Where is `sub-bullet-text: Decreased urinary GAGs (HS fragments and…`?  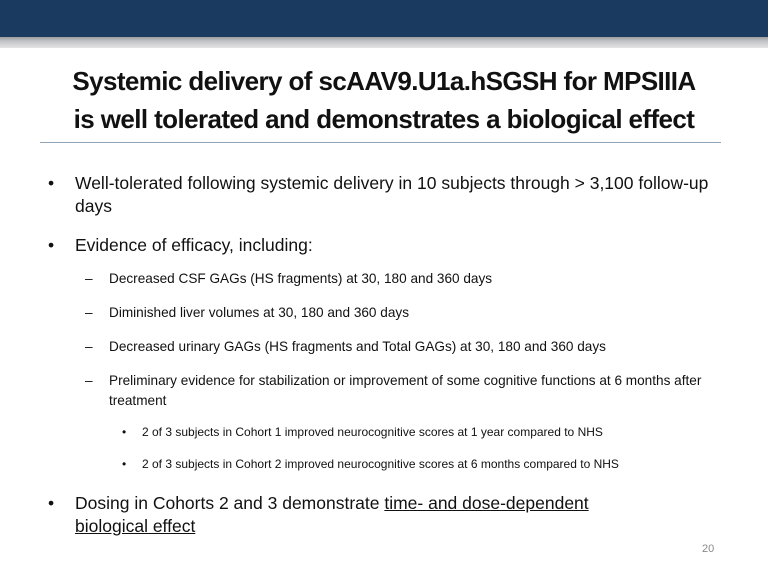
sub-bullet-text: Decreased urinary GAGs (HS fragments and… is located at coordinates (357, 346).